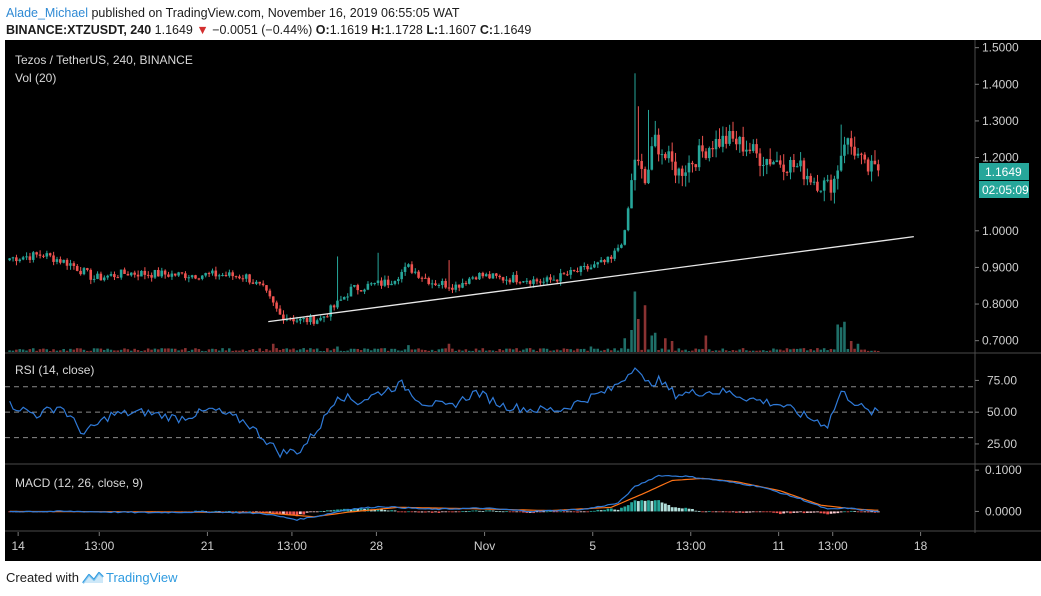  What do you see at coordinates (47, 13) in the screenshot?
I see `author-link: Alade_Michael` at bounding box center [47, 13].